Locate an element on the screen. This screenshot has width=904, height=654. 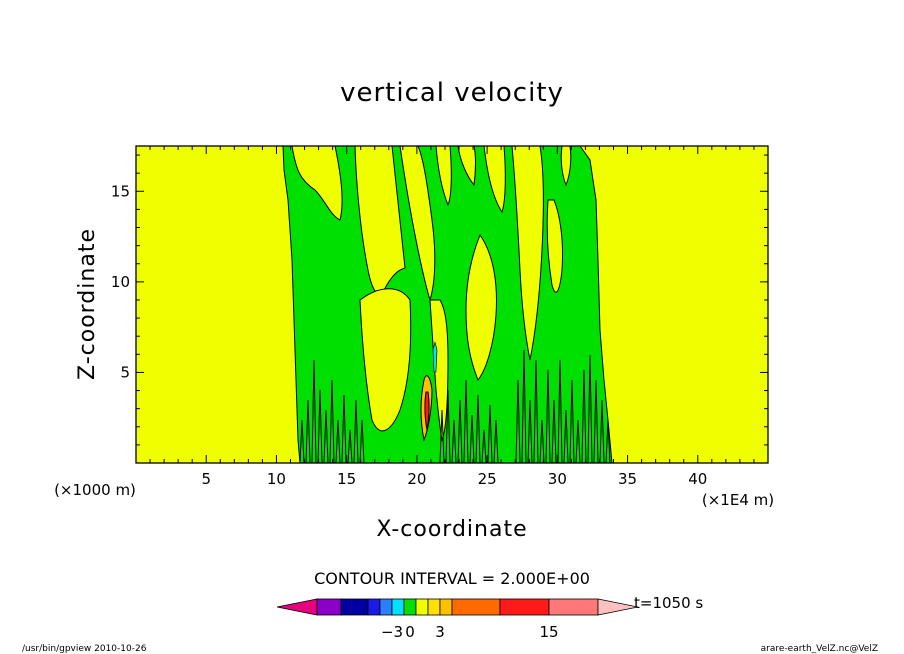
x-tick-label: 35 is located at coordinates (627, 479).